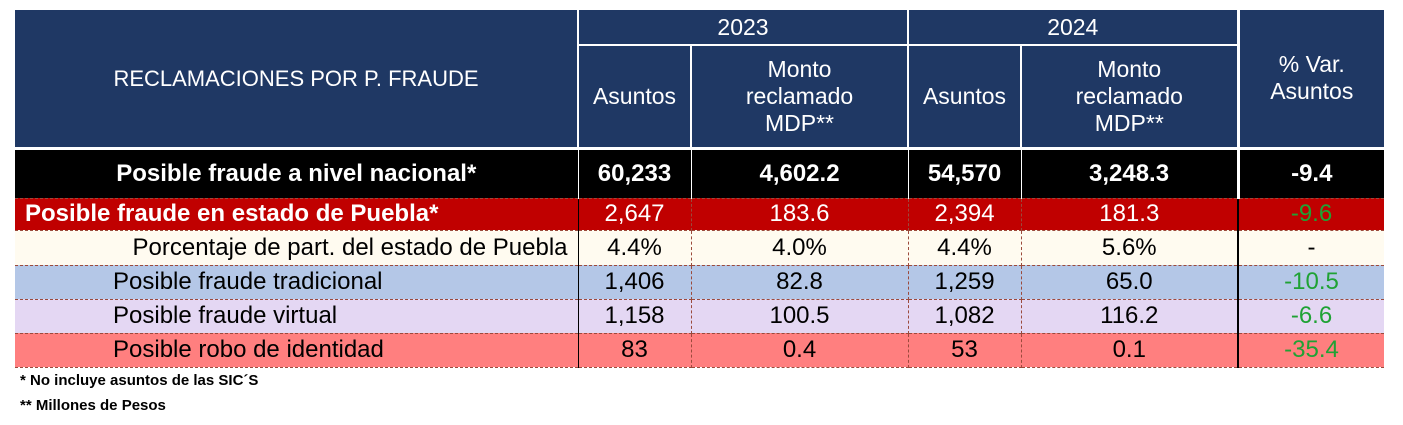  Describe the element at coordinates (800, 282) in the screenshot. I see `cell-monto-2023: 82.8` at that location.